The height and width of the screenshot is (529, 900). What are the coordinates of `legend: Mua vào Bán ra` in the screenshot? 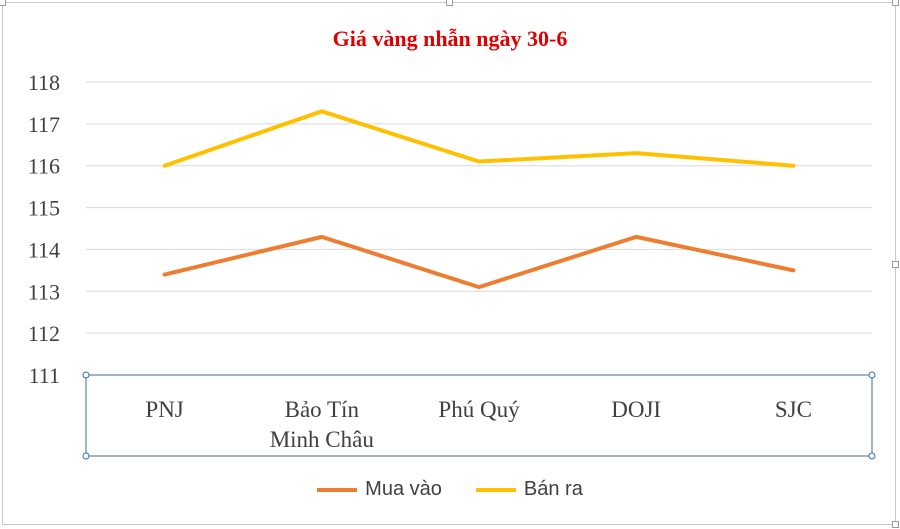 It's located at (450, 489).